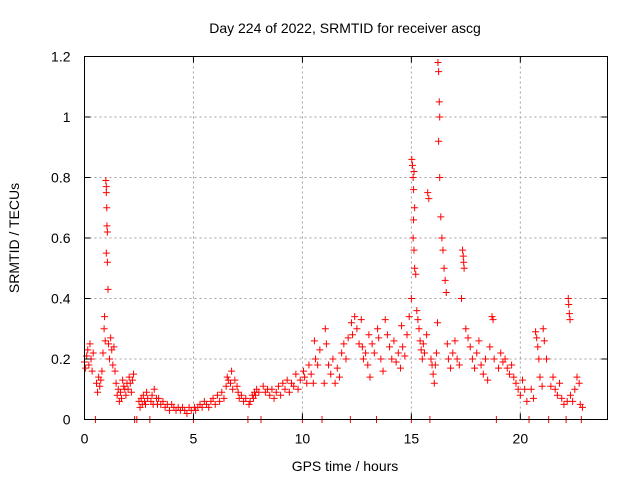  Describe the element at coordinates (14, 238) in the screenshot. I see `y-axis-label: SRMTID / TECUs` at that location.